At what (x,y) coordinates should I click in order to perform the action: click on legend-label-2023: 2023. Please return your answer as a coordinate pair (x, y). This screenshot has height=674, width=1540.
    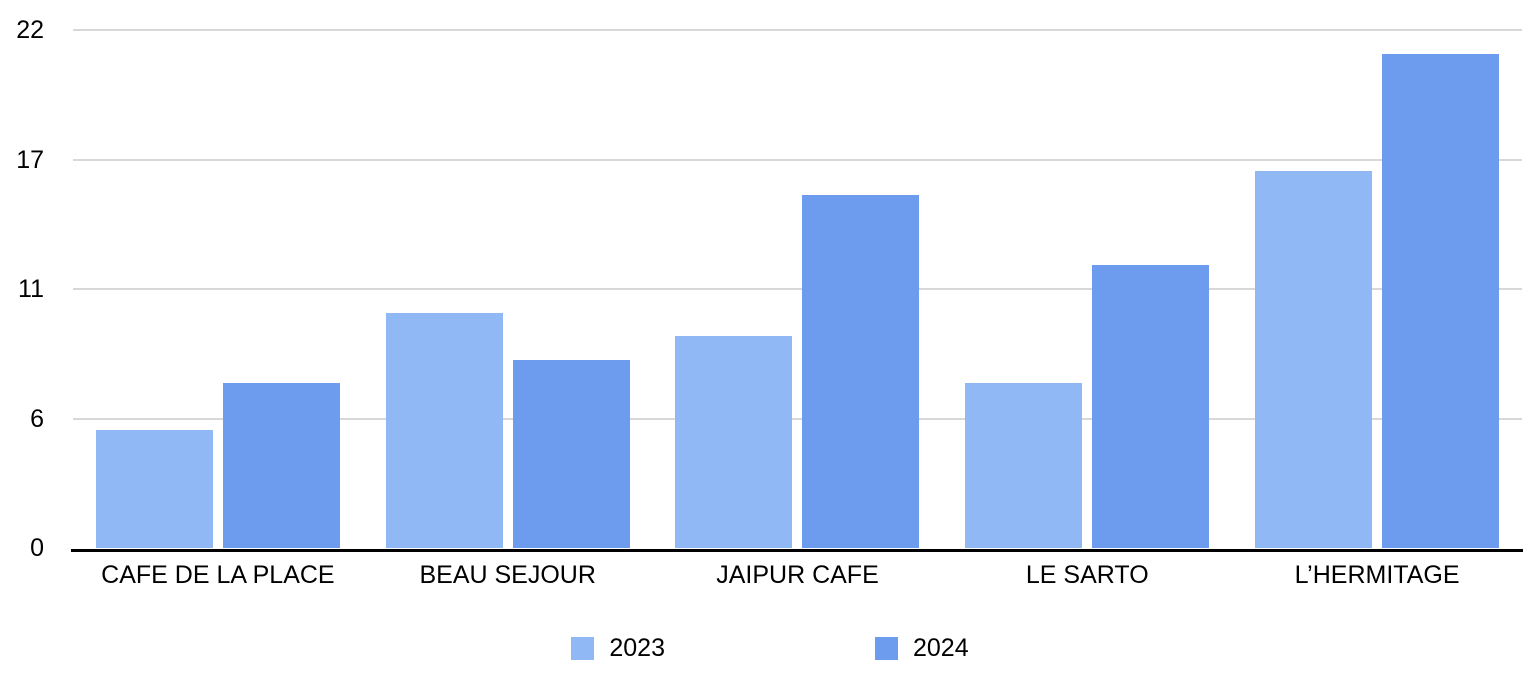
    Looking at the image, I should click on (637, 648).